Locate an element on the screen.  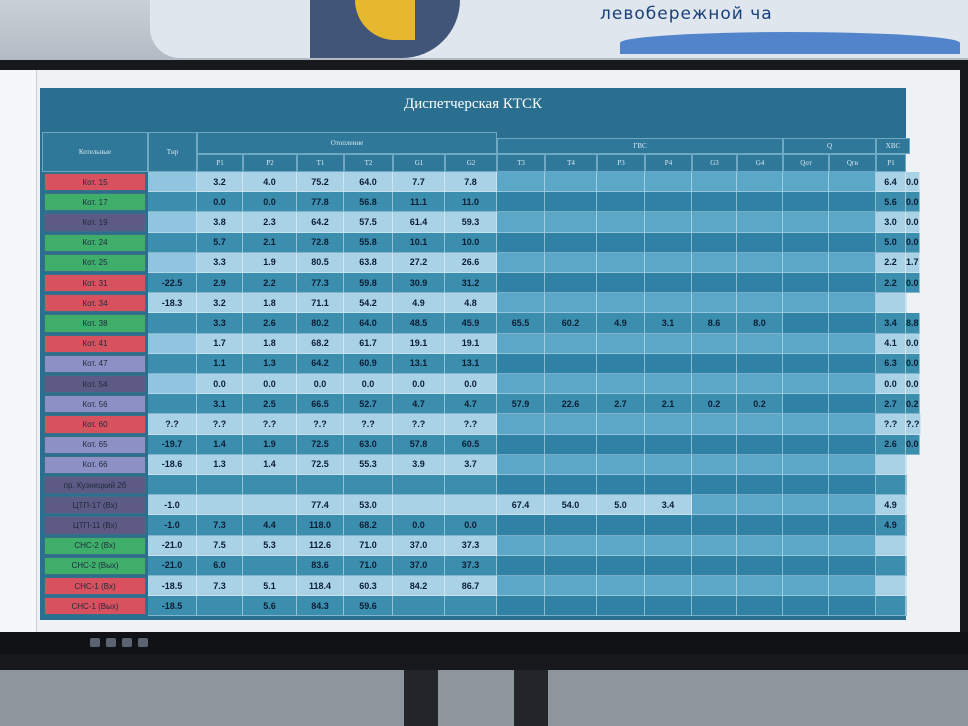
boiler-label: Кот. 34 is located at coordinates (95, 303).